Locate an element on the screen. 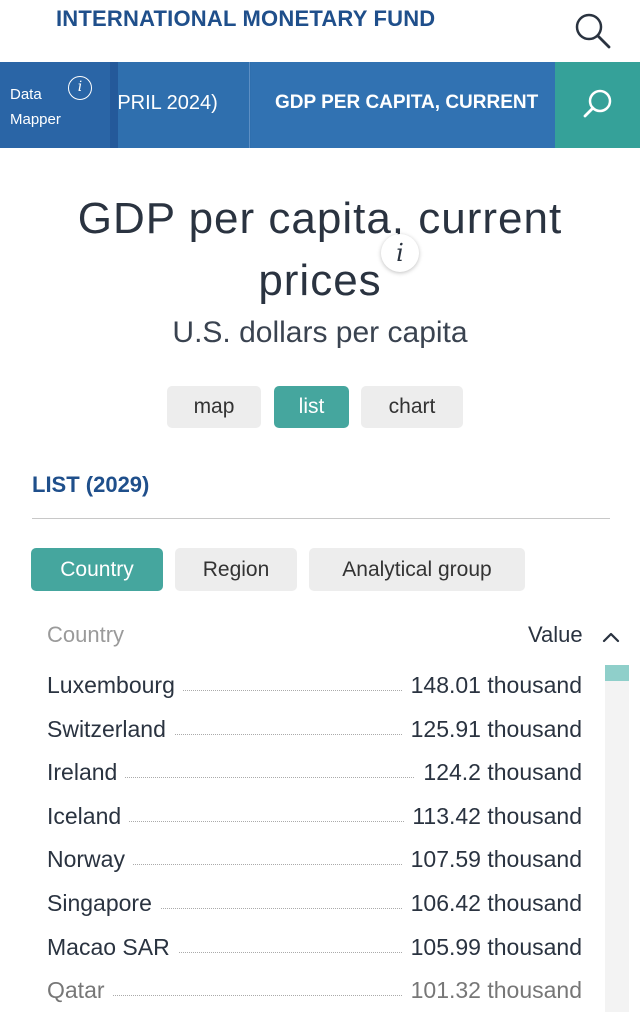 Image resolution: width=640 pixels, height=1012 pixels. data-mapper-menu: Data Mapper i is located at coordinates (55, 105).